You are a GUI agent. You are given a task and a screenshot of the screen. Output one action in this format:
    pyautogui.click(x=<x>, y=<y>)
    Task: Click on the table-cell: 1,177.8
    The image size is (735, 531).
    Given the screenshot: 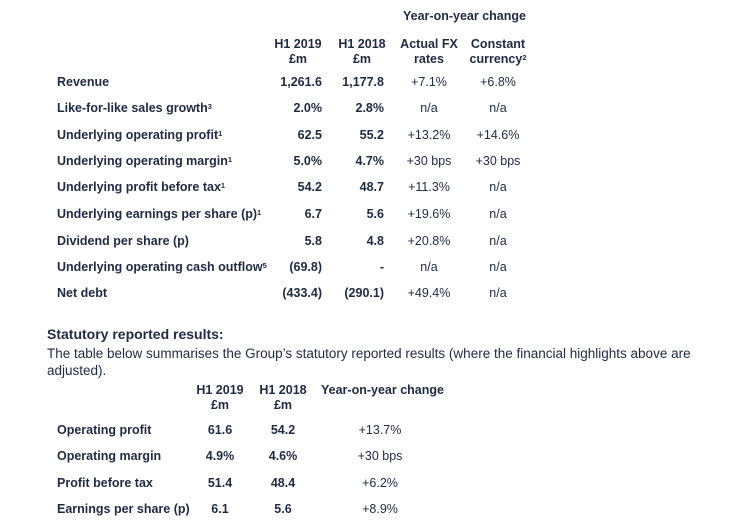 What is the action you would take?
    pyautogui.click(x=363, y=82)
    